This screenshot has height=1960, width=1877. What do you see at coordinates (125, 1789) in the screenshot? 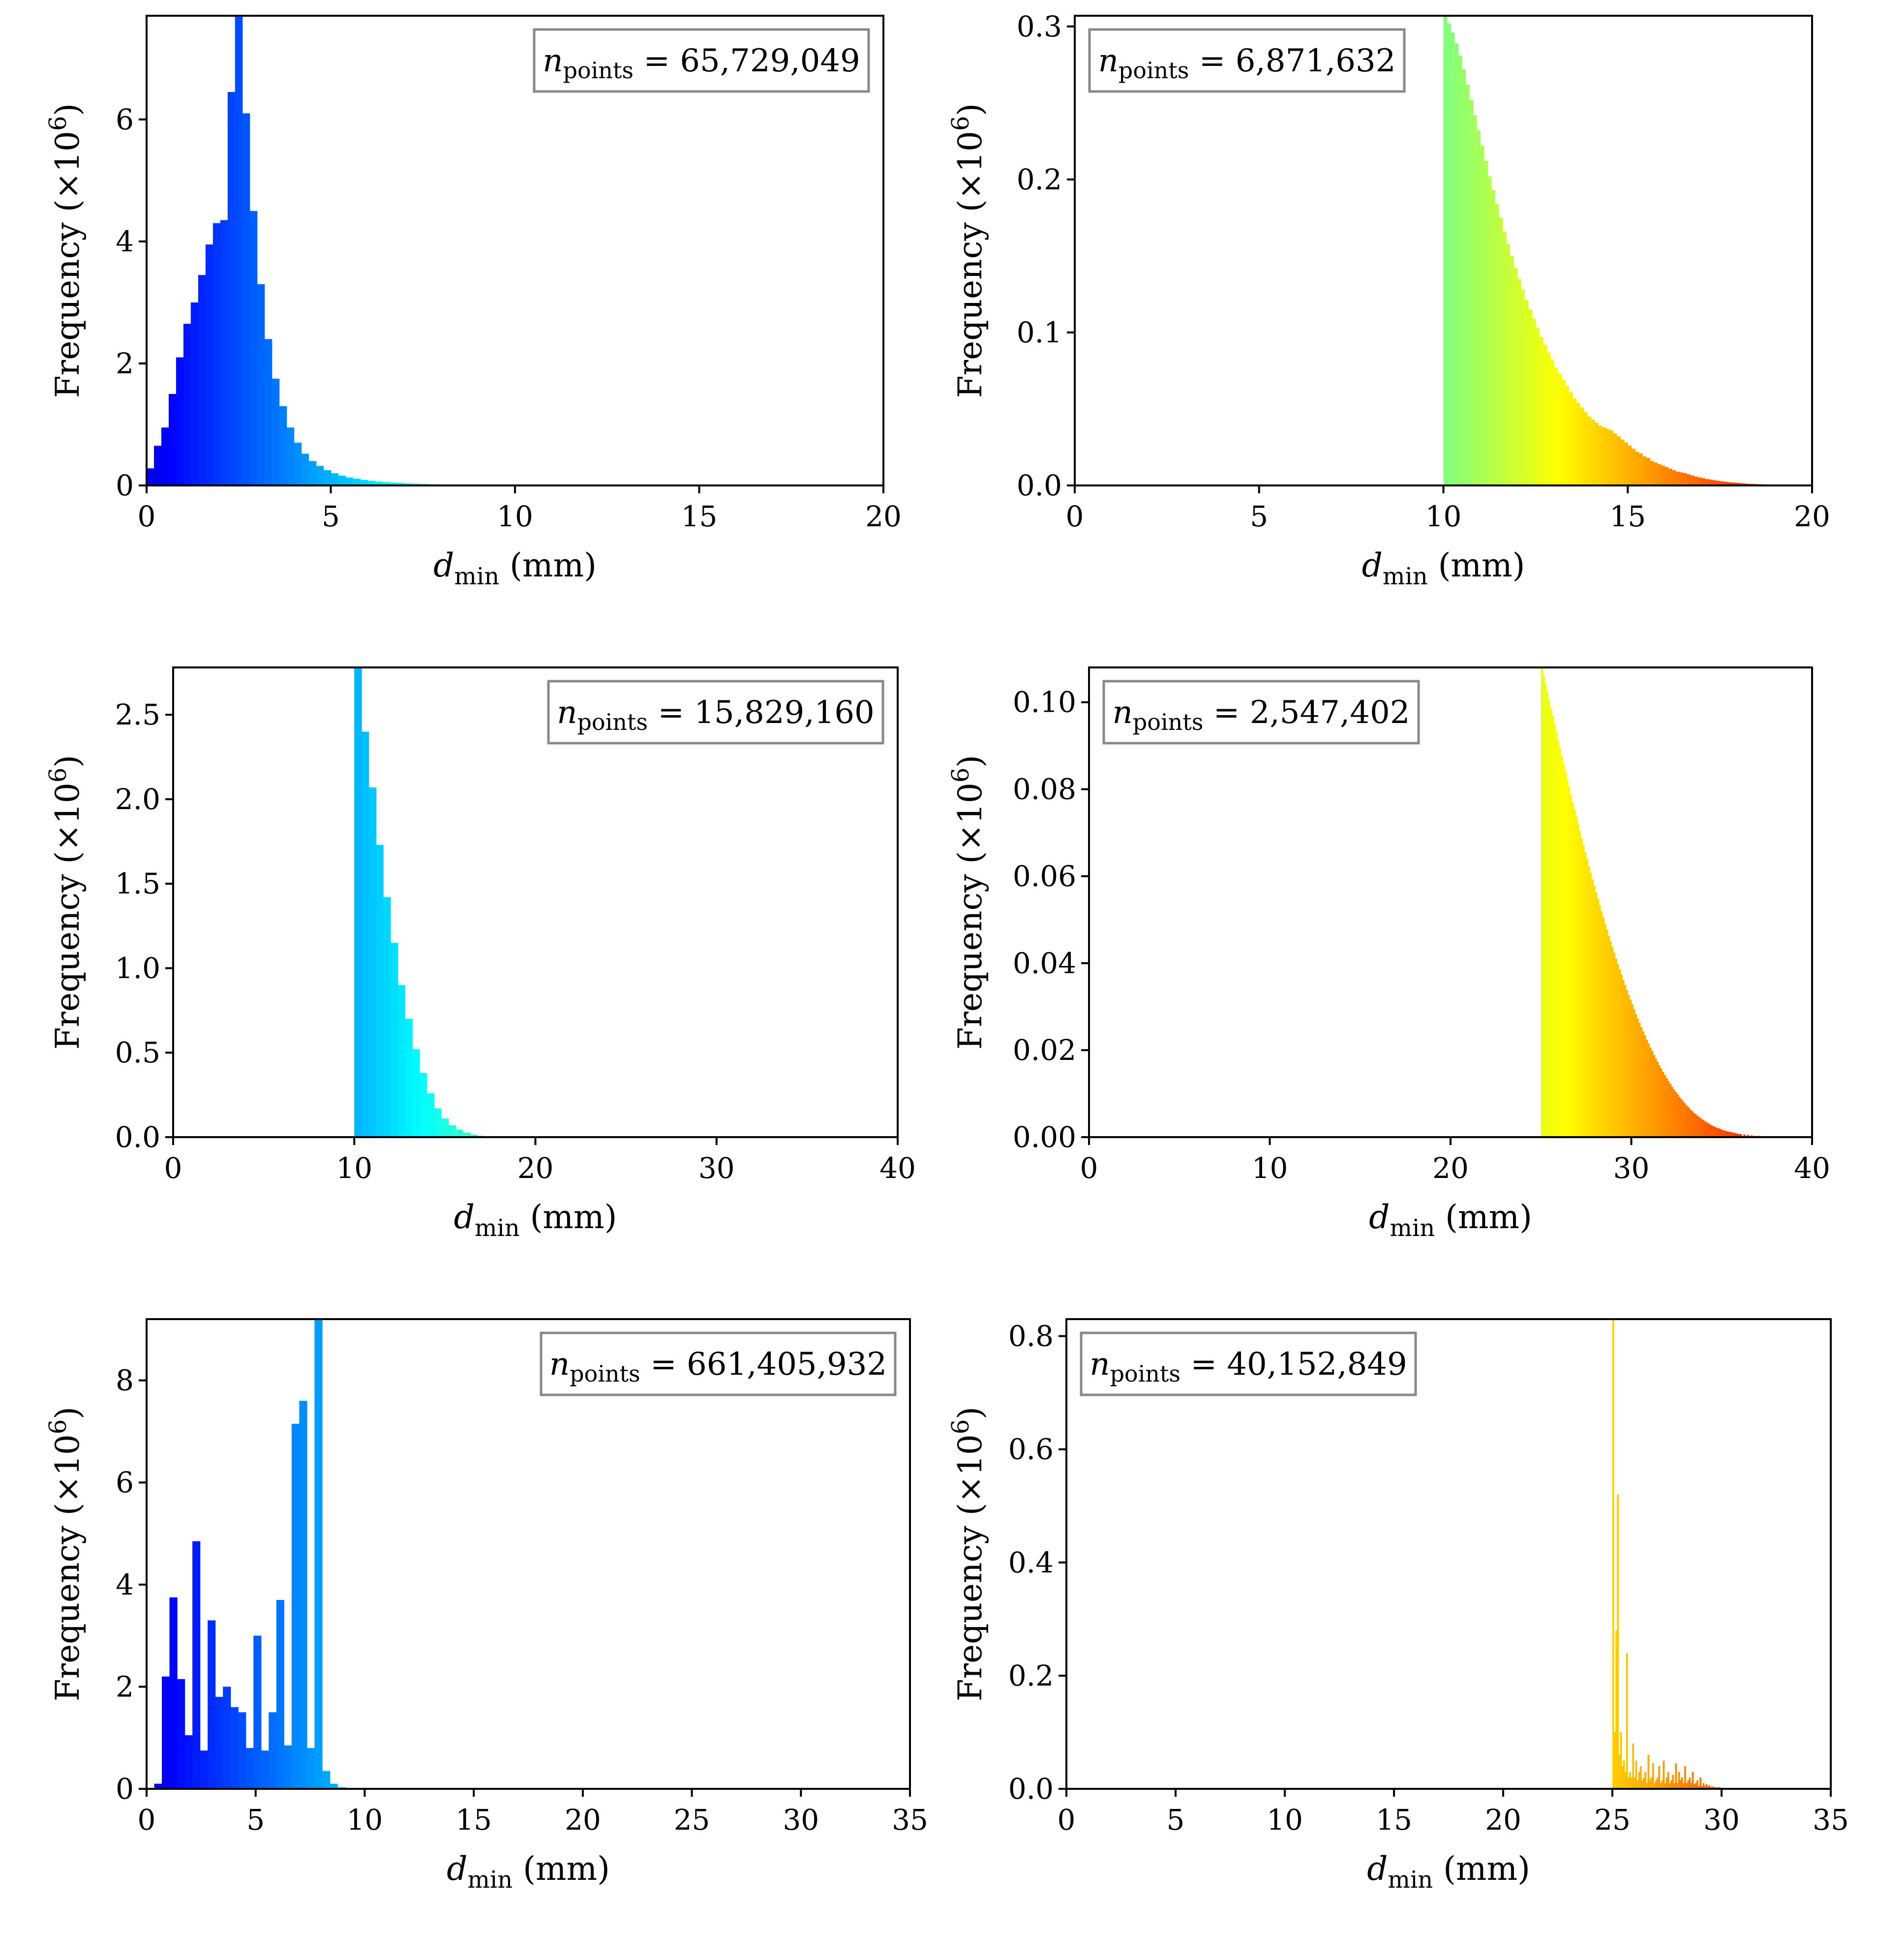
I see `y-tick-label: 0` at bounding box center [125, 1789].